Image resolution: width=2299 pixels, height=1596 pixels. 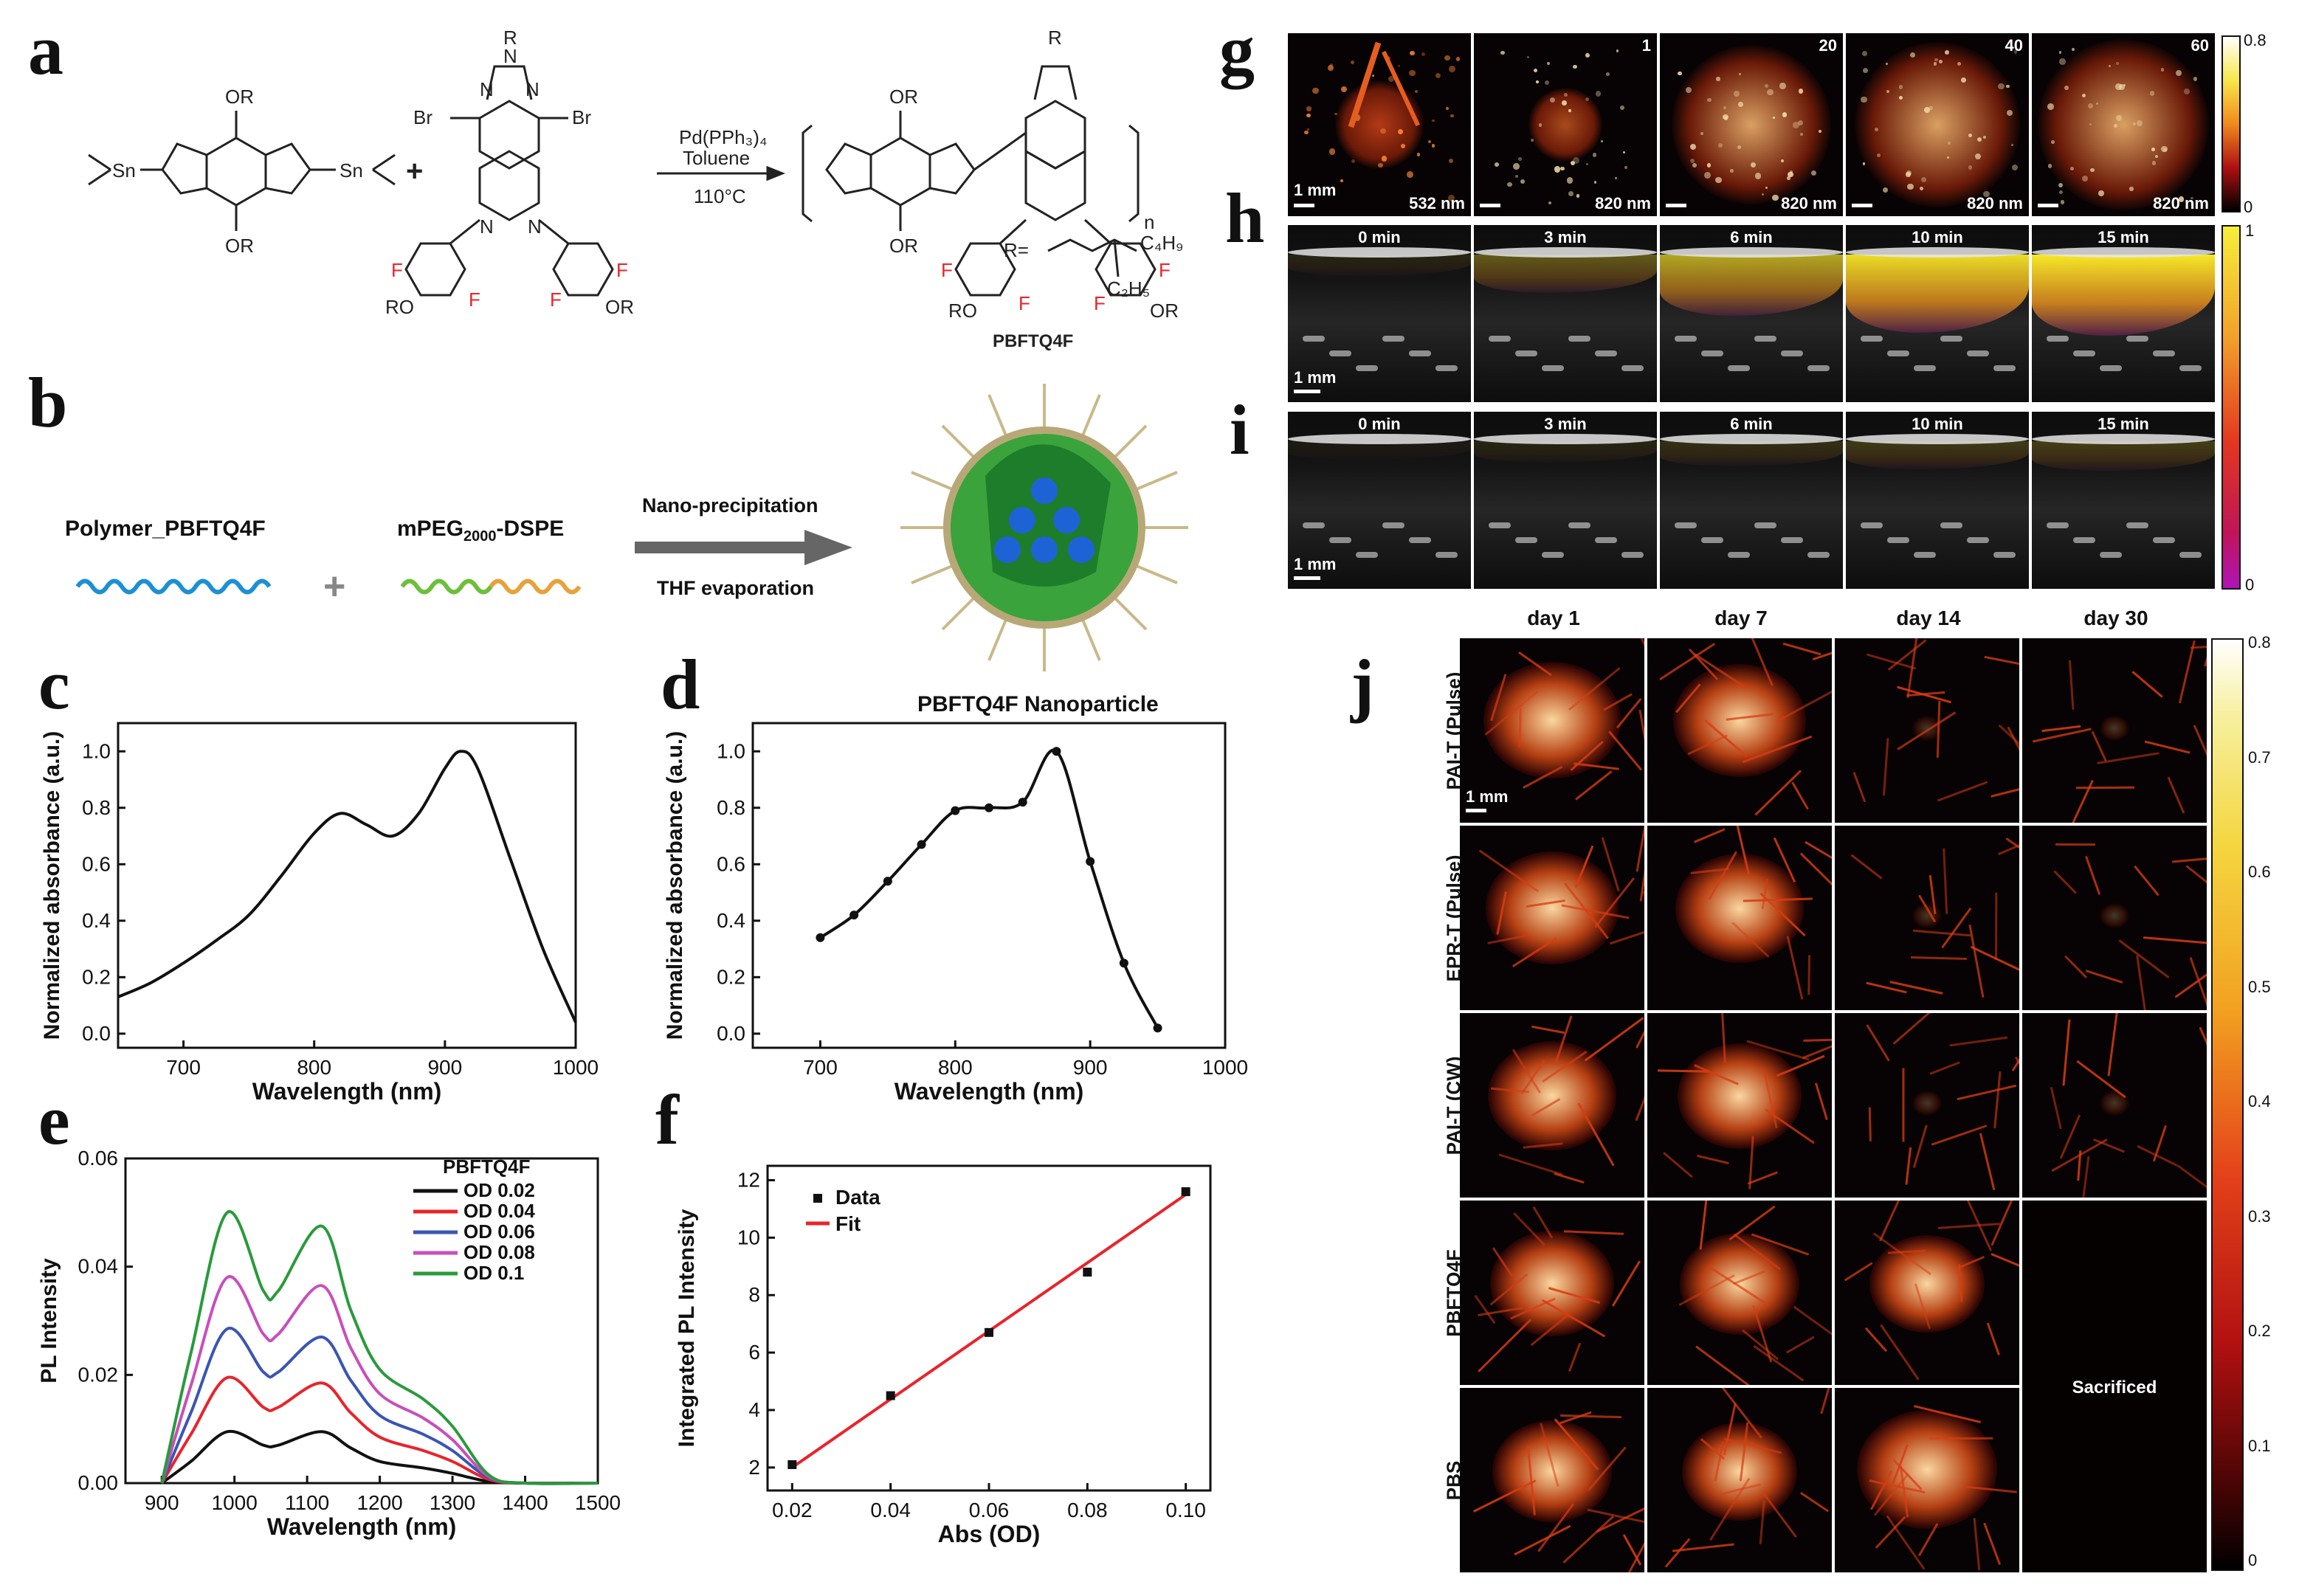 What do you see at coordinates (754, 1294) in the screenshot?
I see `y-tick-label: 8` at bounding box center [754, 1294].